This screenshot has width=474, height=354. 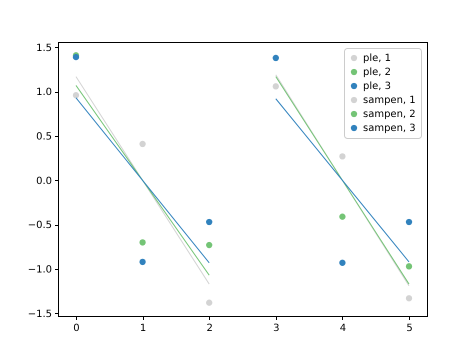 I want to click on x-tick-label: 0, so click(x=76, y=328).